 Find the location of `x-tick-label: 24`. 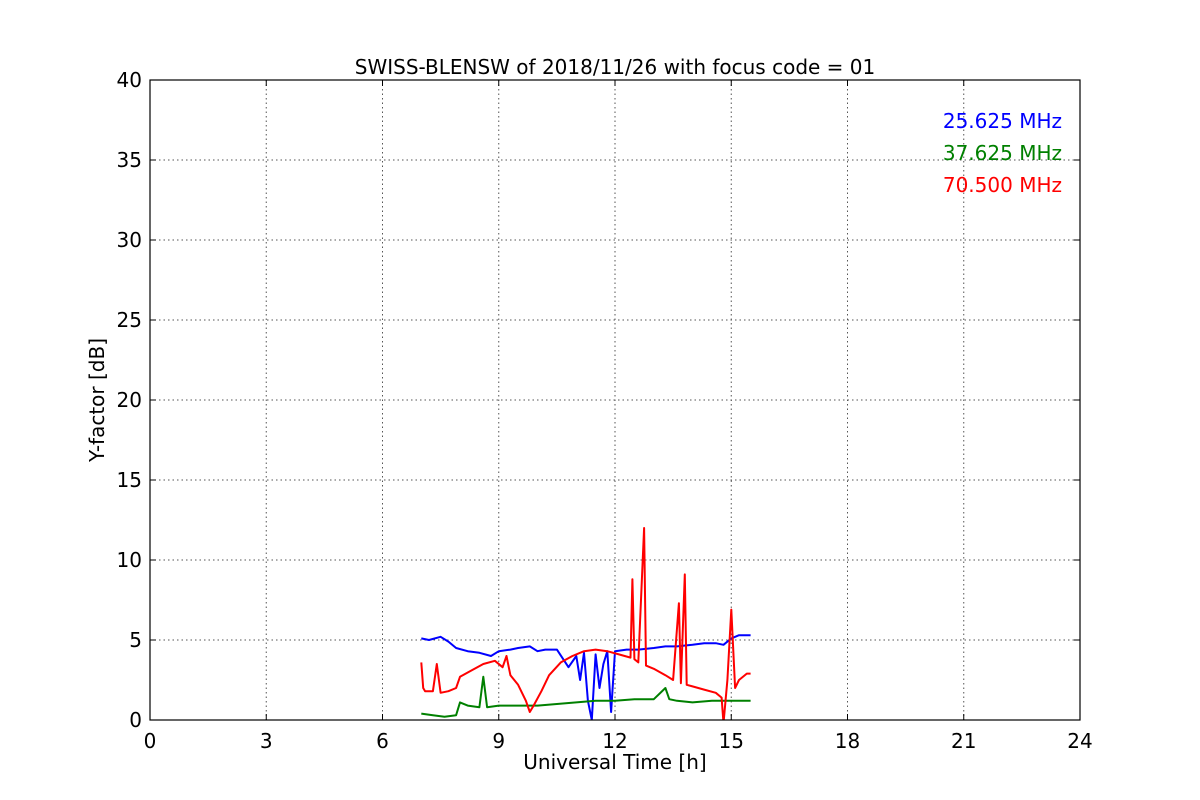

x-tick-label: 24 is located at coordinates (1079, 741).